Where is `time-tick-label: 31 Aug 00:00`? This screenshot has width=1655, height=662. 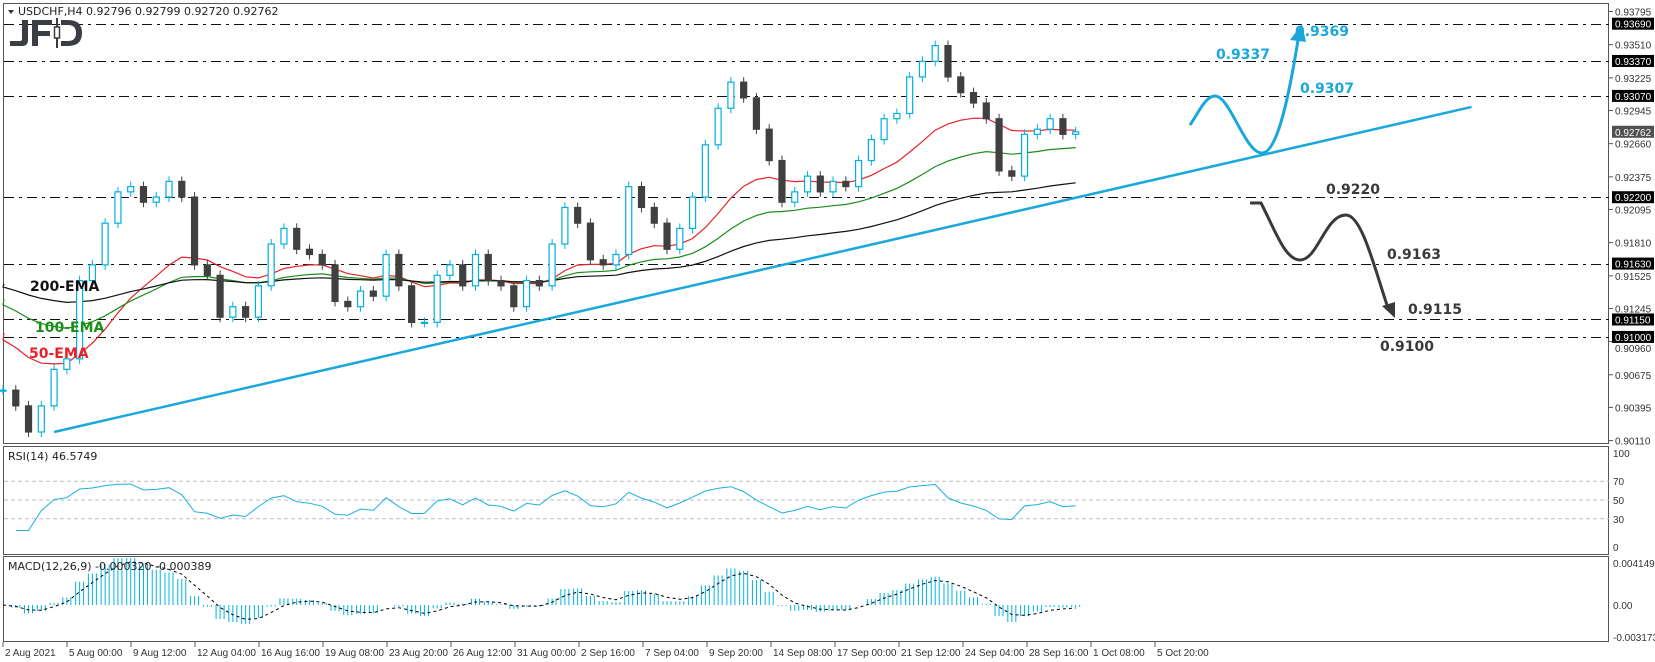 time-tick-label: 31 Aug 00:00 is located at coordinates (546, 653).